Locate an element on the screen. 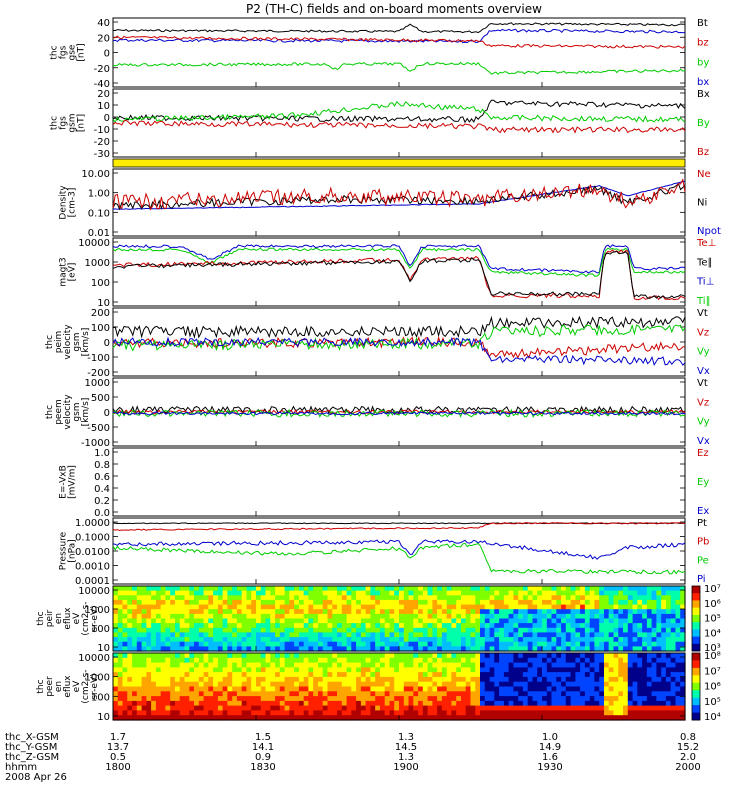 This screenshot has height=800, width=750. colorbar-cell is located at coordinates (696, 597).